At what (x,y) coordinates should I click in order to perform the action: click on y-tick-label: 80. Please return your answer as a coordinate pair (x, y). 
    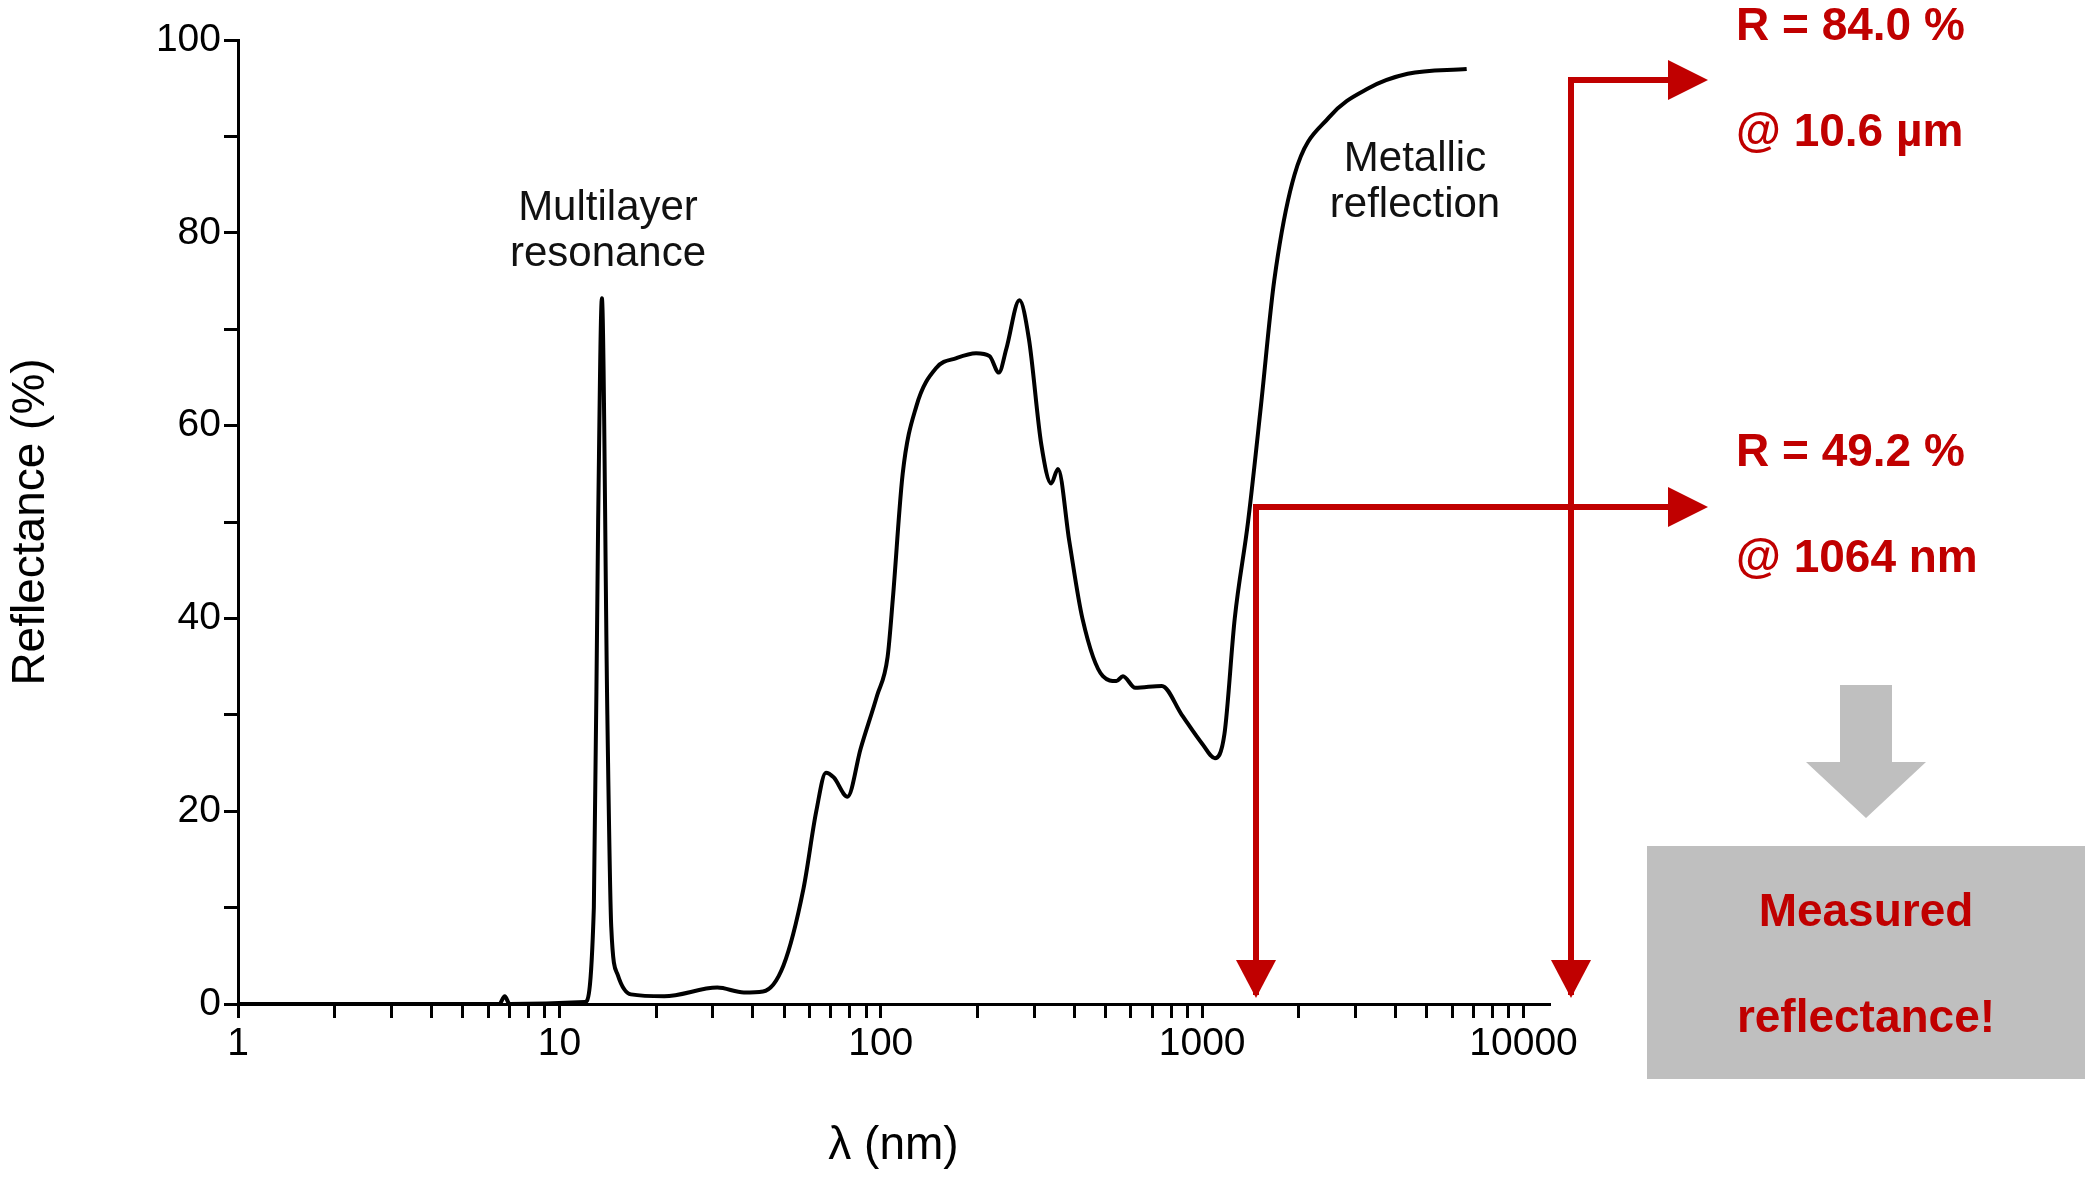
    Looking at the image, I should click on (199, 230).